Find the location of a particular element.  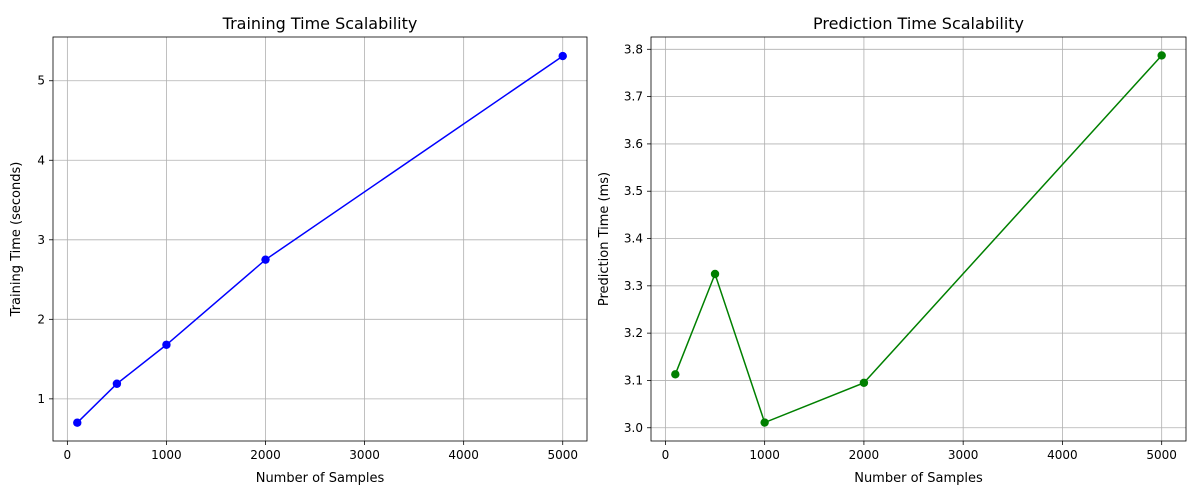

y-tick-label: 3.8 is located at coordinates (633, 49).